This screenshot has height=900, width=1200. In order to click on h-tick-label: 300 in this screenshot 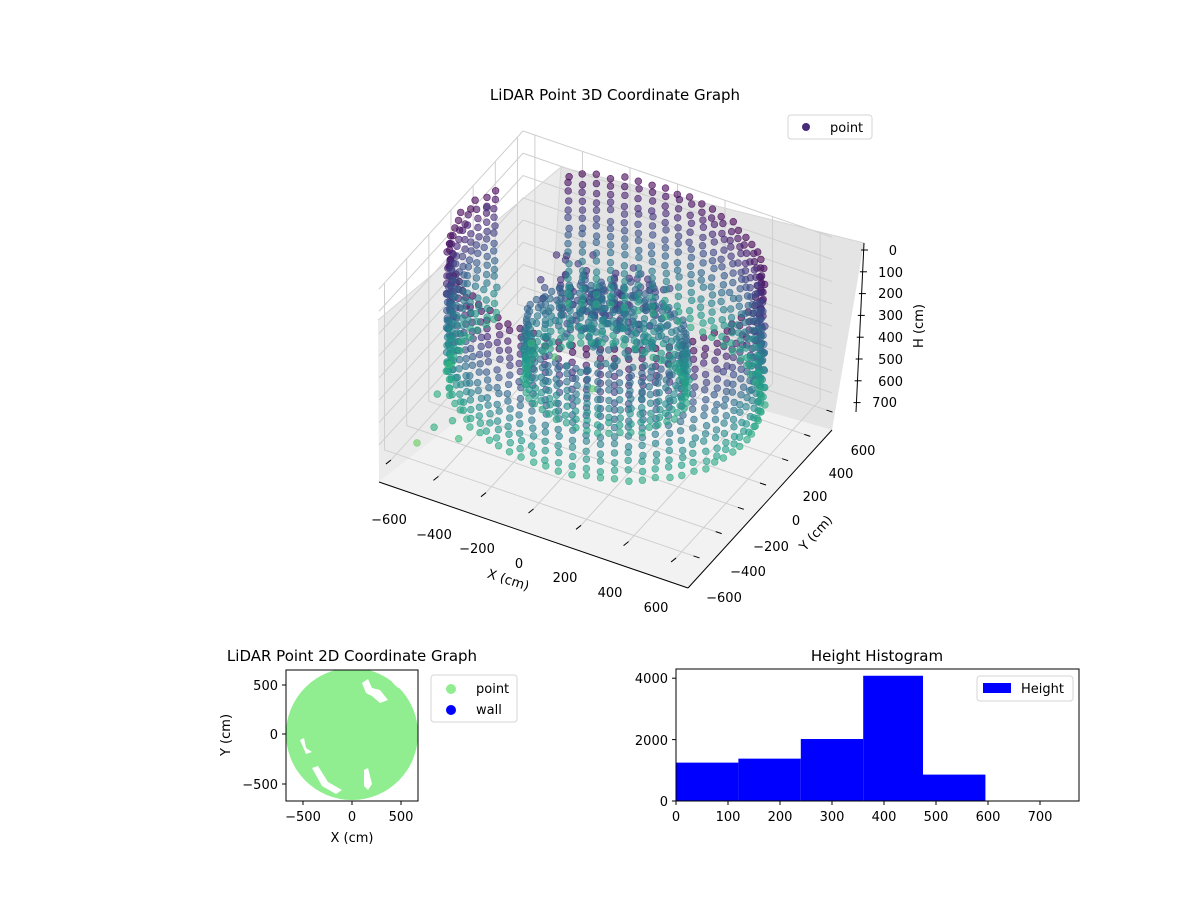, I will do `click(890, 316)`.